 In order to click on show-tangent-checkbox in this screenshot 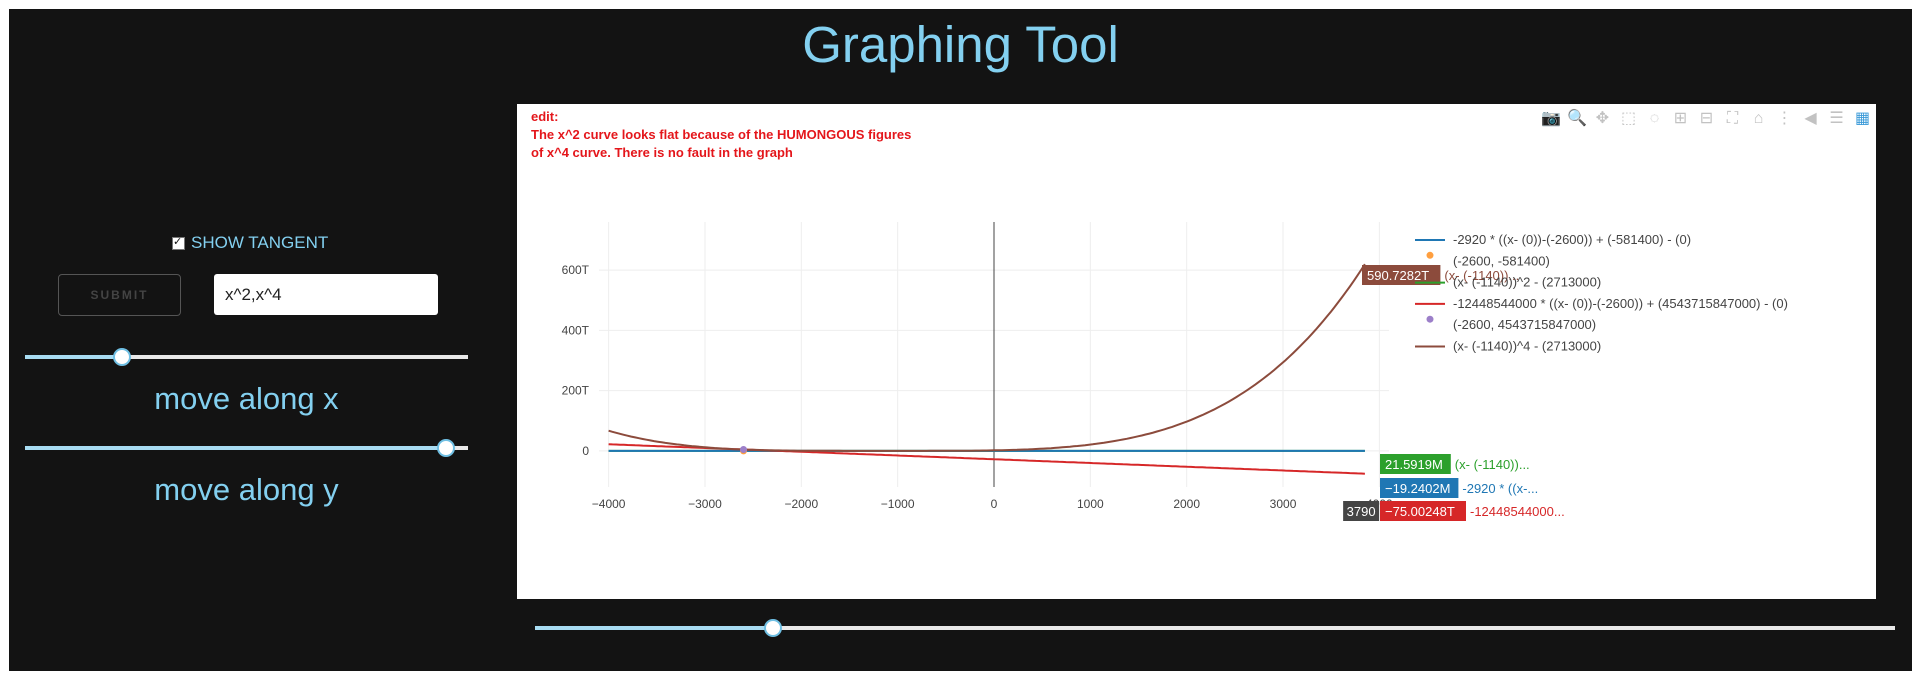, I will do `click(178, 242)`.